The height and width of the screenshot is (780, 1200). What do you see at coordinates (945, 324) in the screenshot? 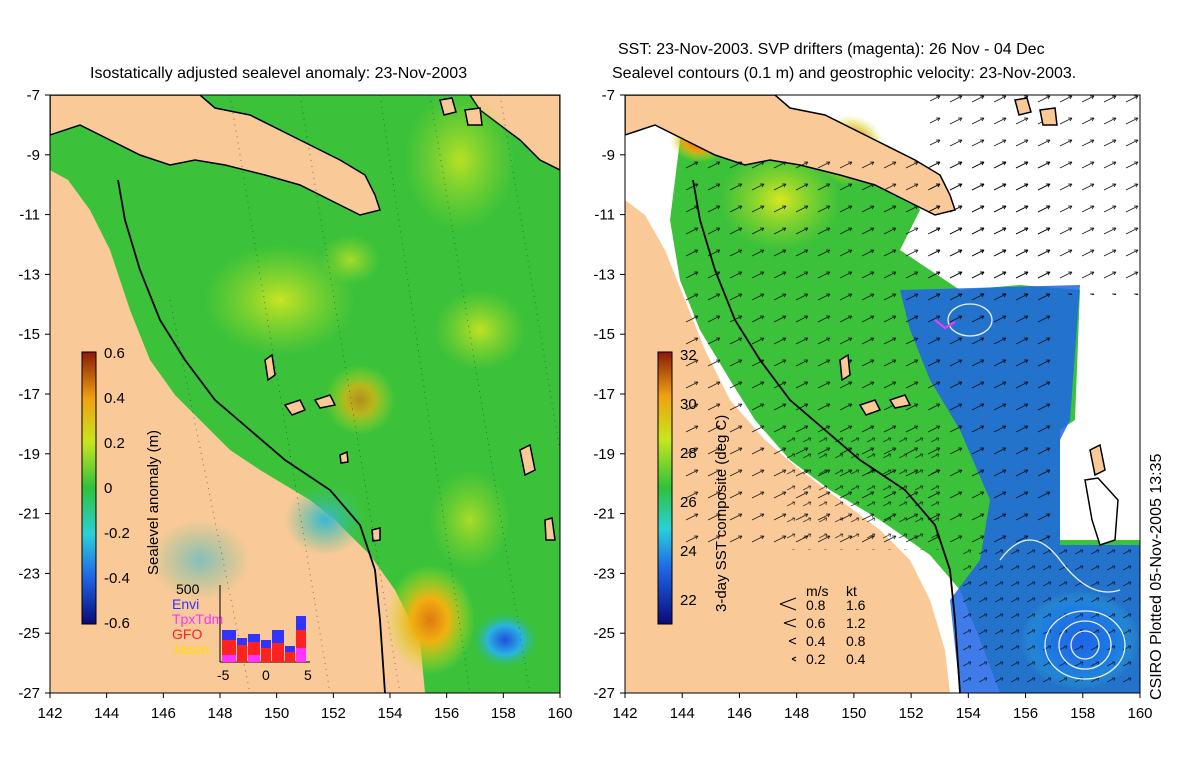
I see `svp-drifter-track` at bounding box center [945, 324].